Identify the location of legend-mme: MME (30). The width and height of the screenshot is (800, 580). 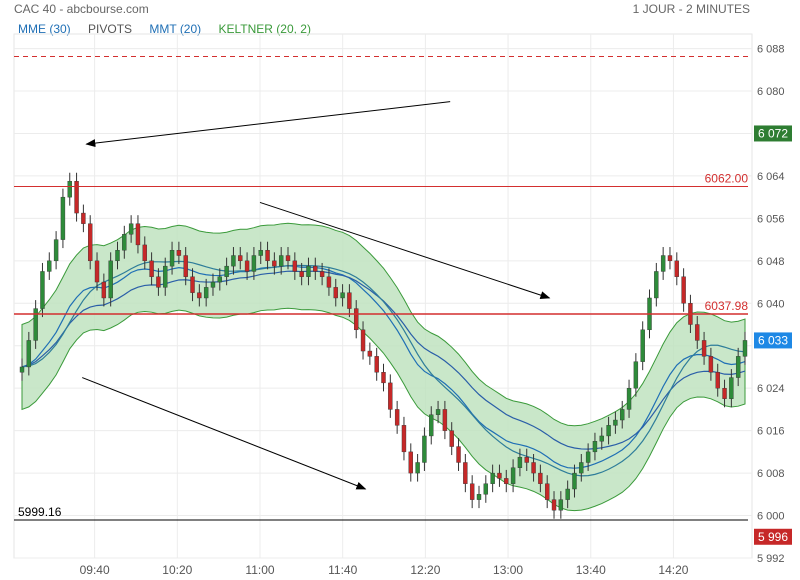
(44, 29).